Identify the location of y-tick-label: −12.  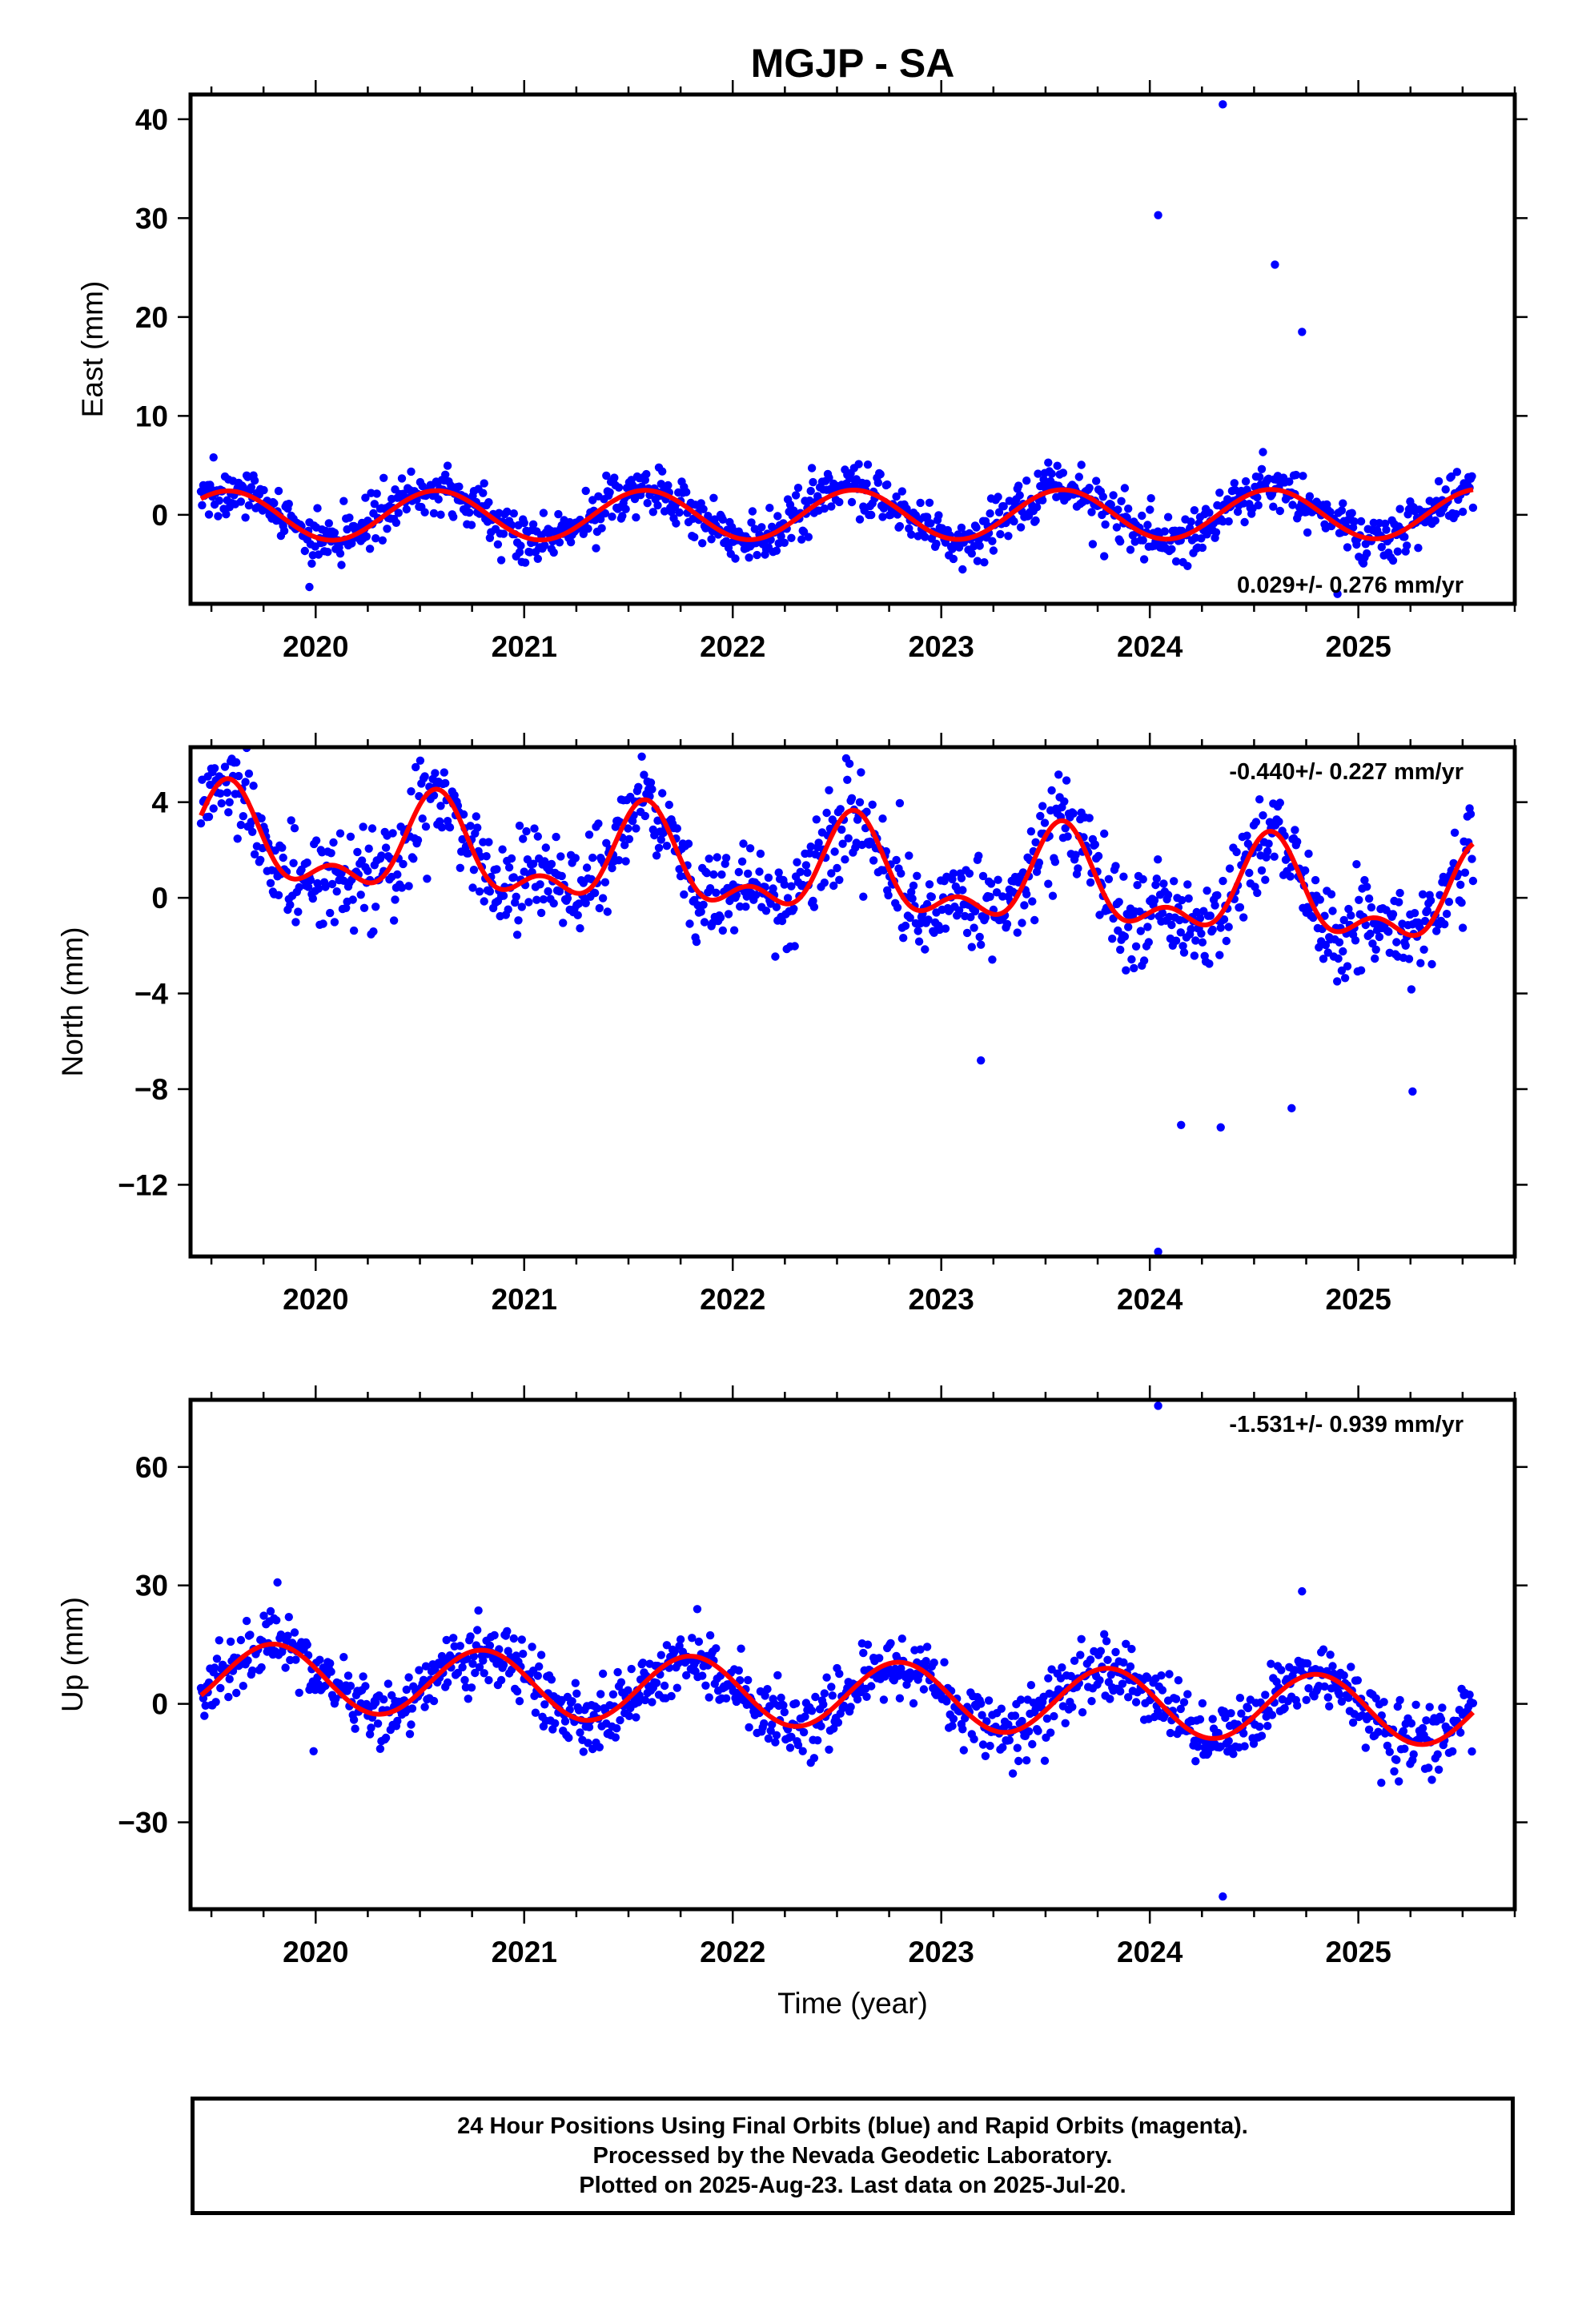
(143, 1184).